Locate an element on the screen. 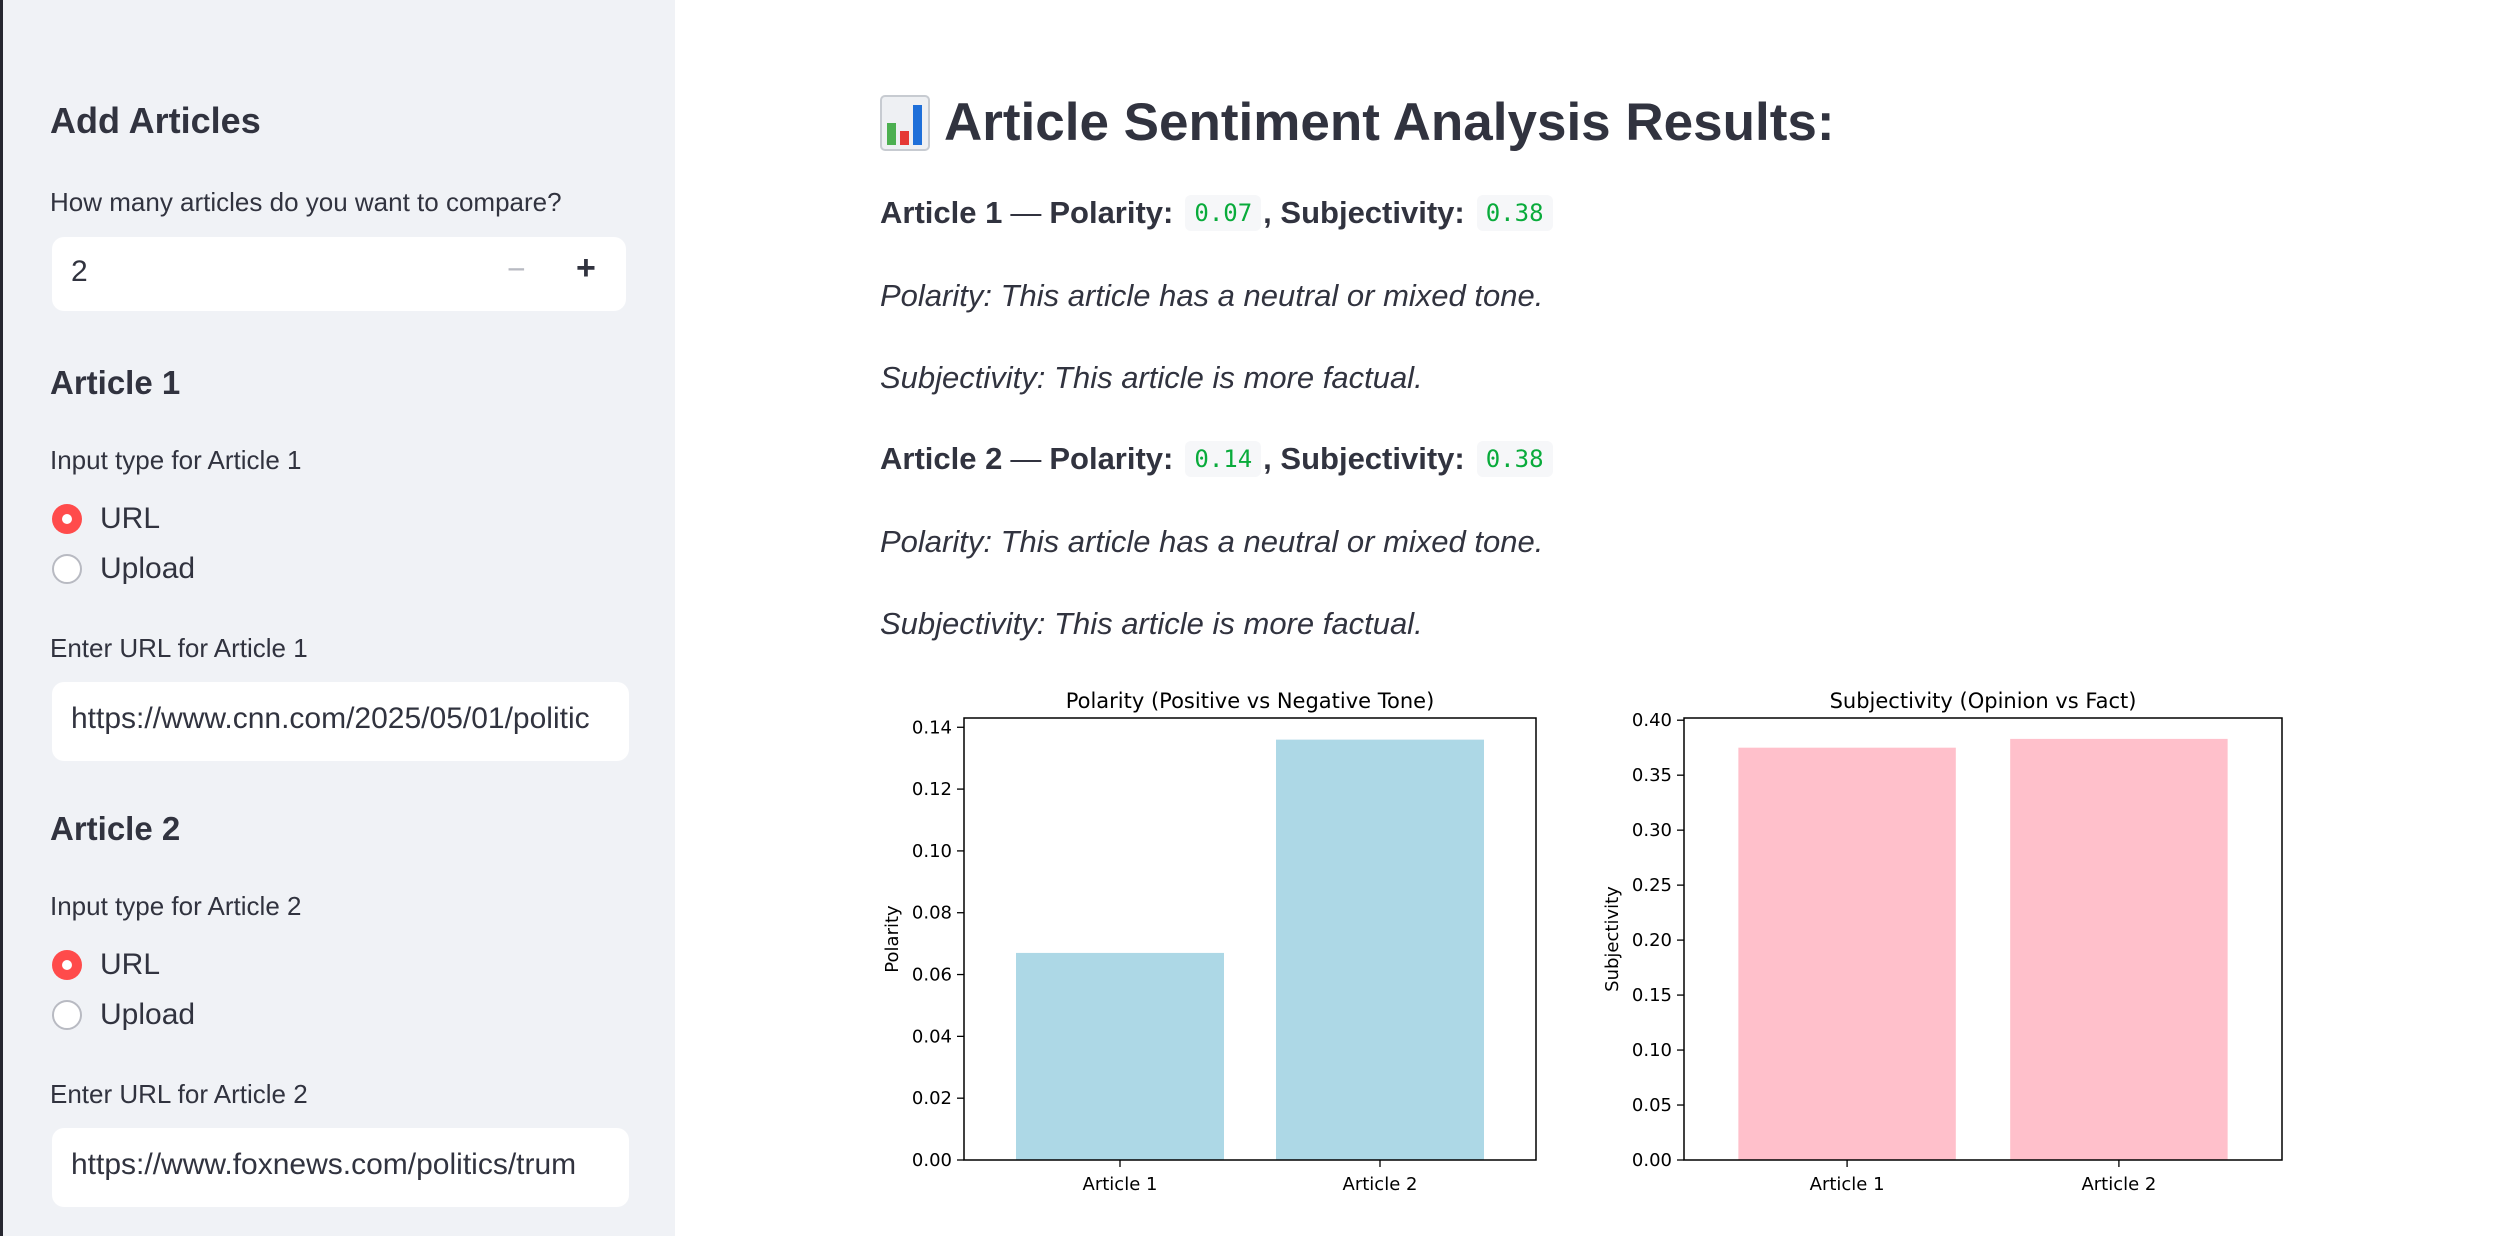 This screenshot has width=2506, height=1236. article-2-url-label: Enter URL for Article 2 is located at coordinates (179, 1094).